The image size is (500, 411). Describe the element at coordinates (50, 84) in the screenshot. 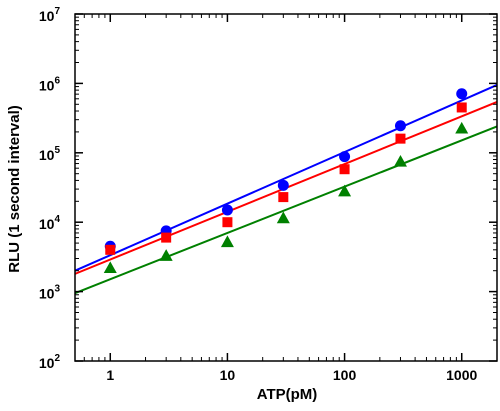

I see `y-tick-label: 10⁶` at that location.